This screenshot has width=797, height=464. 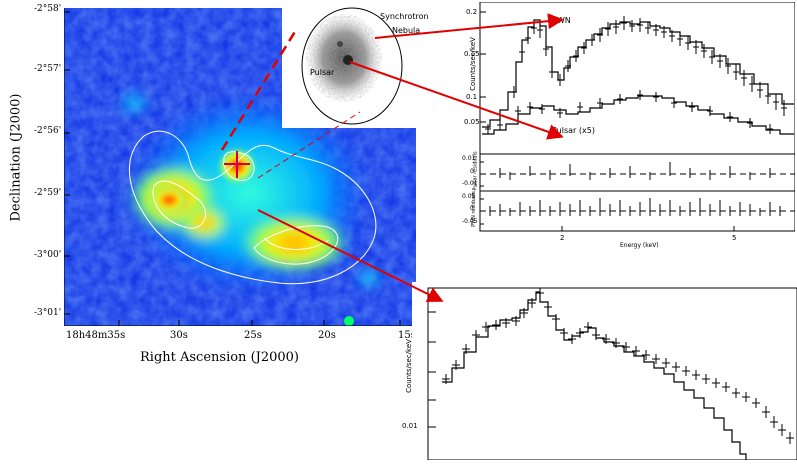 What do you see at coordinates (406, 30) in the screenshot?
I see `inset-label-nebula: Nebula` at bounding box center [406, 30].